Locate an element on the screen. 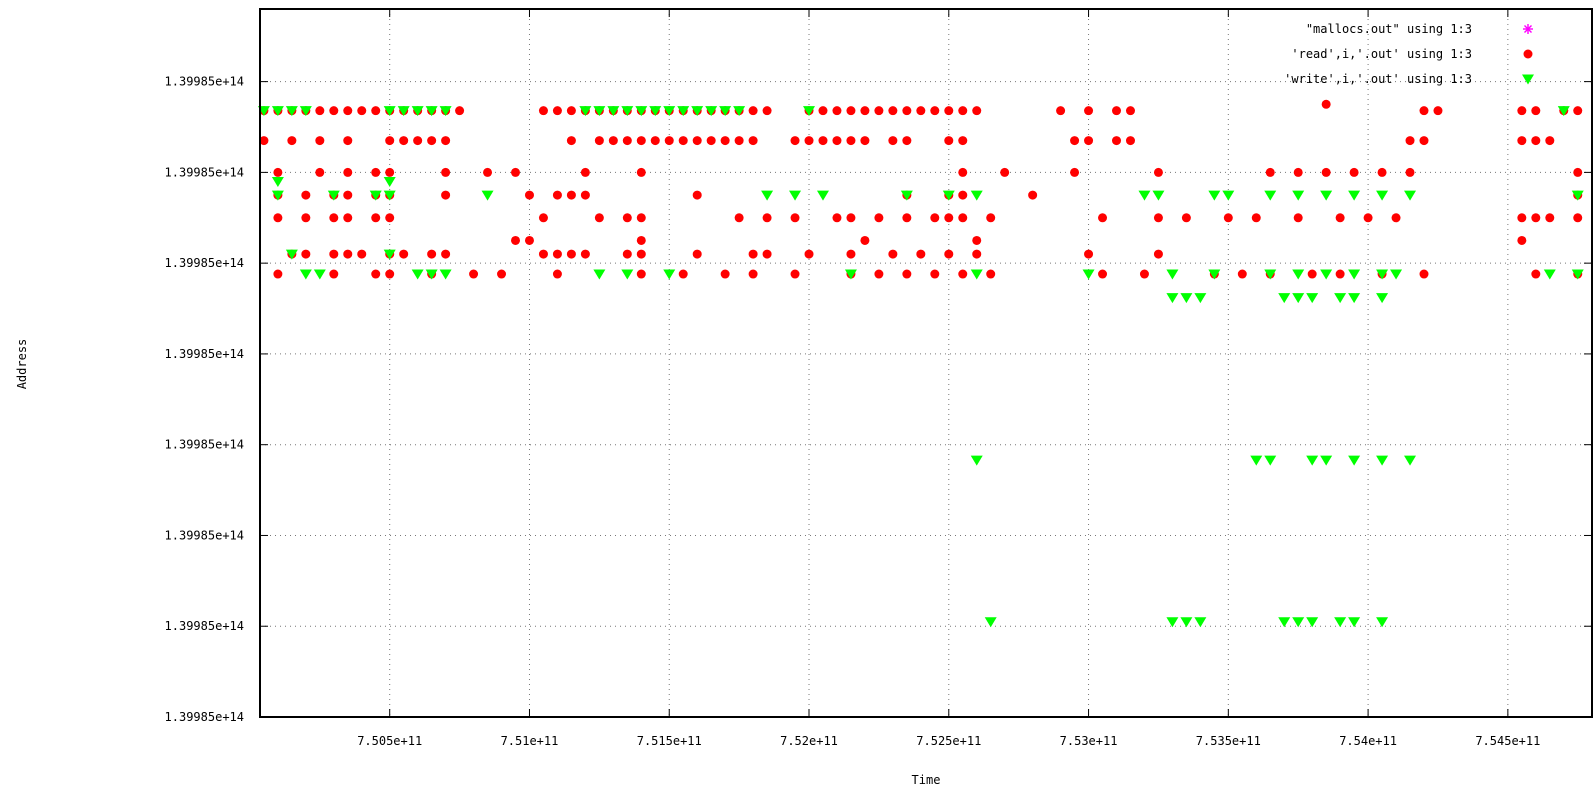 The width and height of the screenshot is (1595, 789). x-tick-label: 7.535e+11 is located at coordinates (1228, 741).